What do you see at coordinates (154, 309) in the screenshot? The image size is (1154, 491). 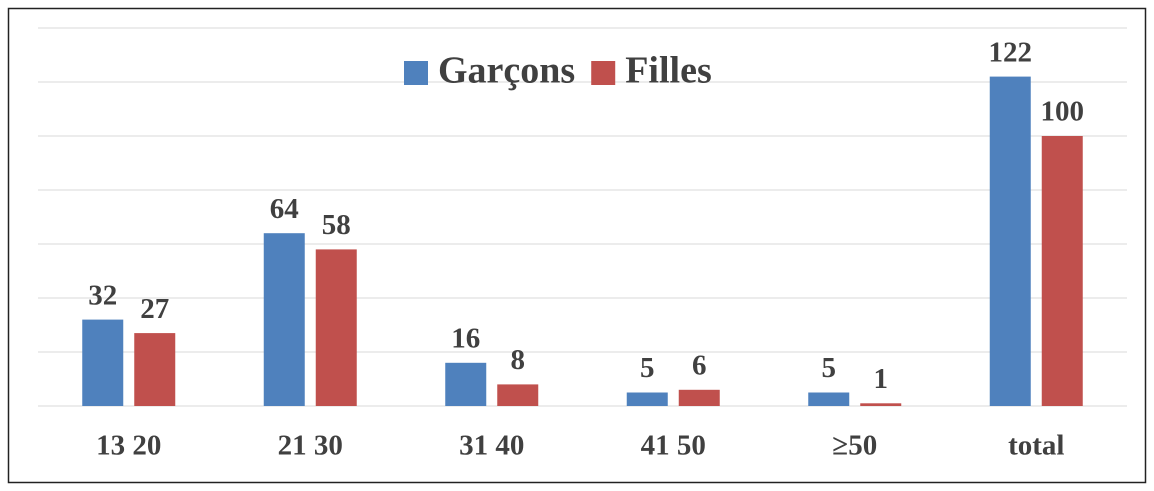 I see `value-label: 27` at bounding box center [154, 309].